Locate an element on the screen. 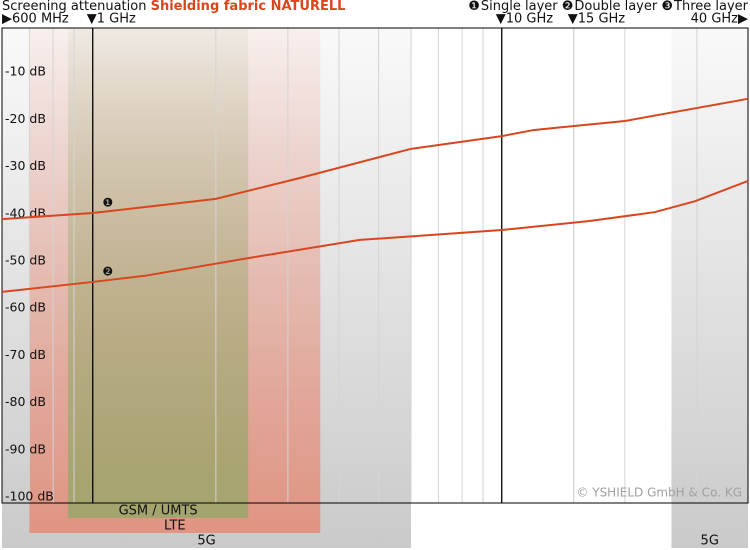 The height and width of the screenshot is (550, 750). y-tick-label: -20 dB is located at coordinates (25, 118).